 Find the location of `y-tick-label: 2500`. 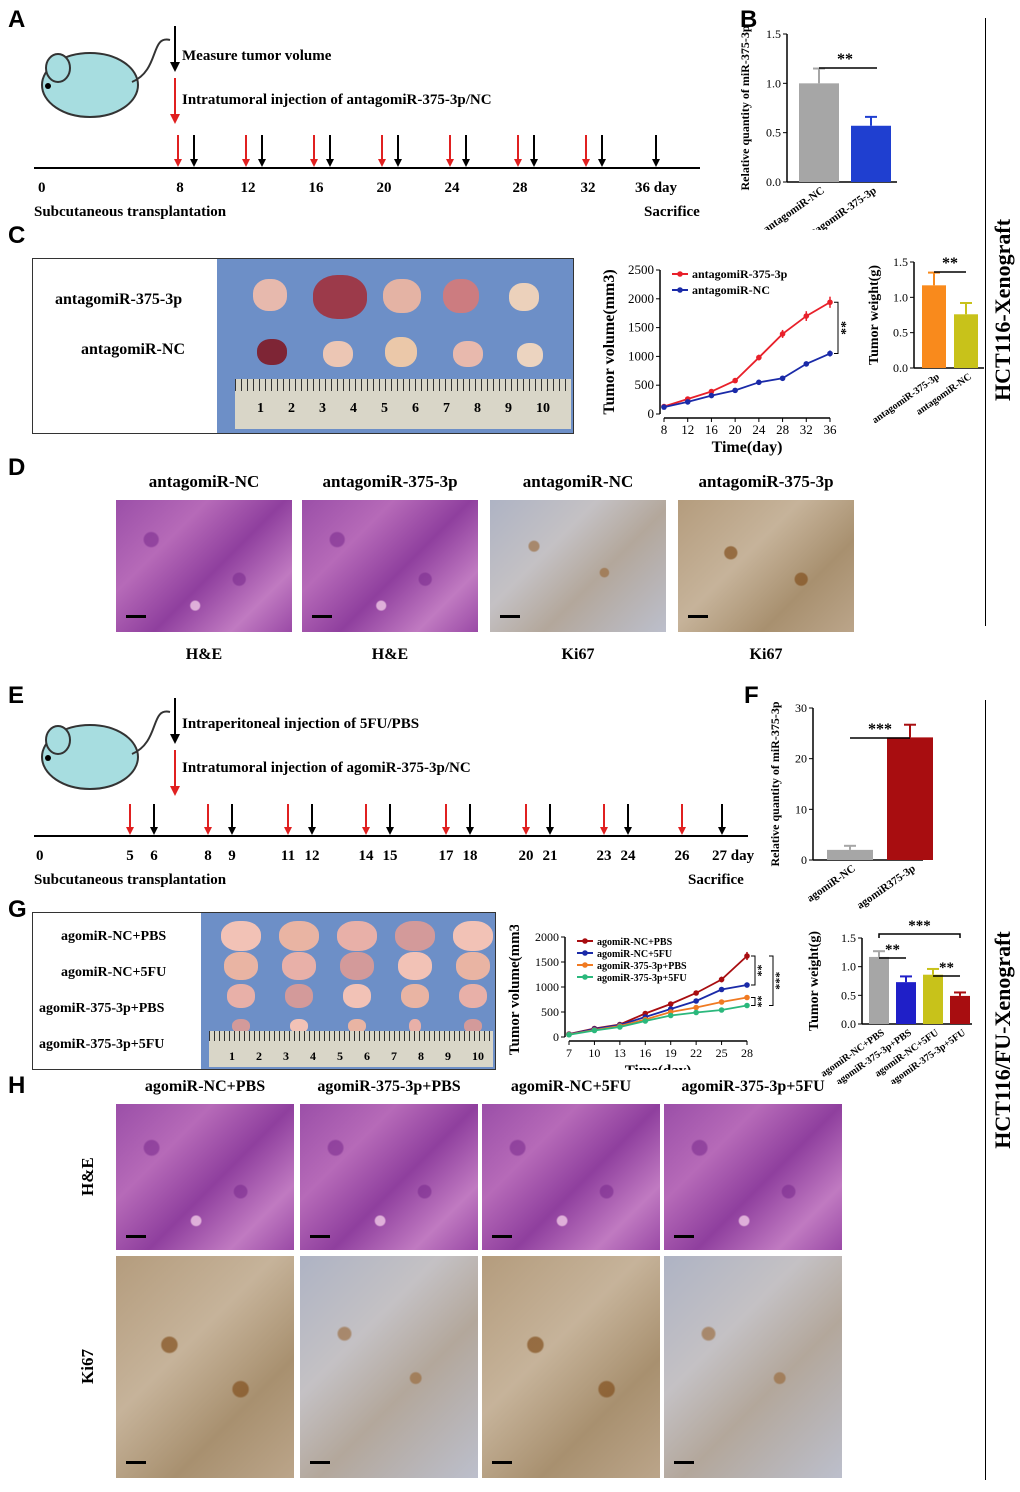

y-tick-label: 2500 is located at coordinates (641, 269).